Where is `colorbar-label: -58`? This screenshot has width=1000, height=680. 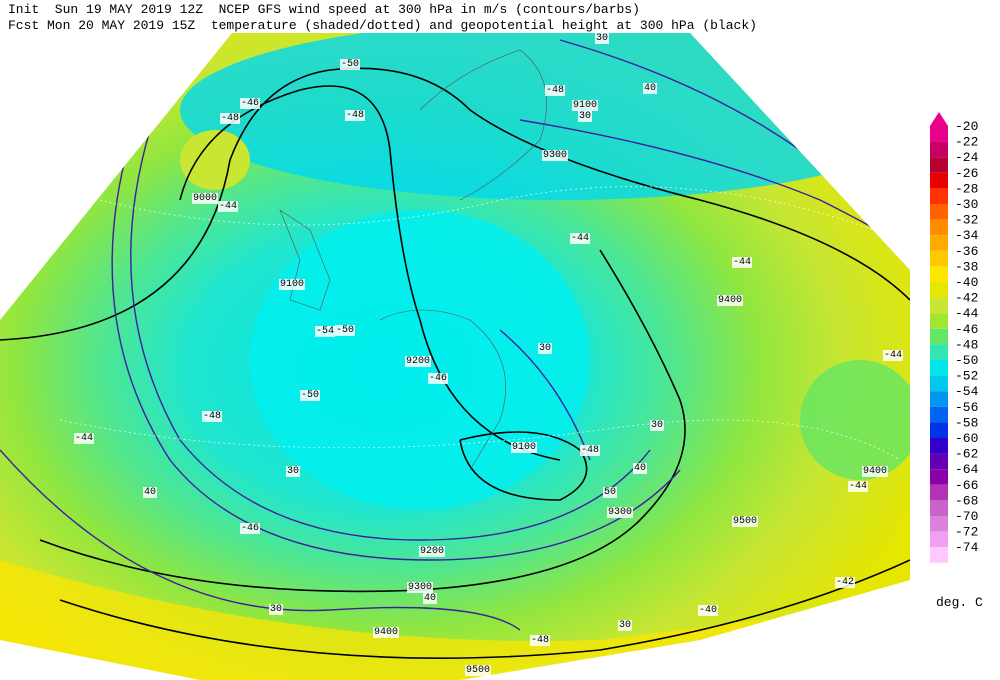
colorbar-label: -58 is located at coordinates (966, 422).